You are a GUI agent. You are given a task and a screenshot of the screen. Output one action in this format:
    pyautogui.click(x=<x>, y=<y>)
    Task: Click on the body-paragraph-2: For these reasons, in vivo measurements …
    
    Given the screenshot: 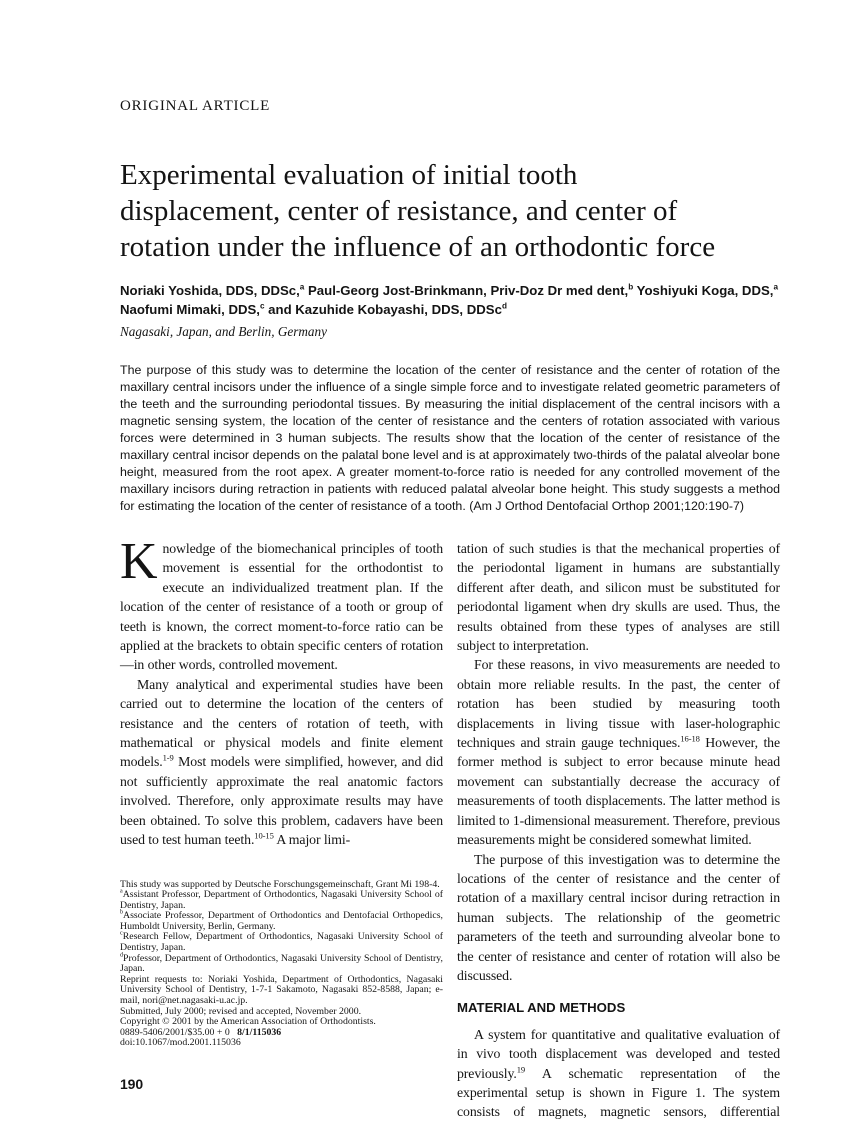 What is the action you would take?
    pyautogui.click(x=618, y=752)
    